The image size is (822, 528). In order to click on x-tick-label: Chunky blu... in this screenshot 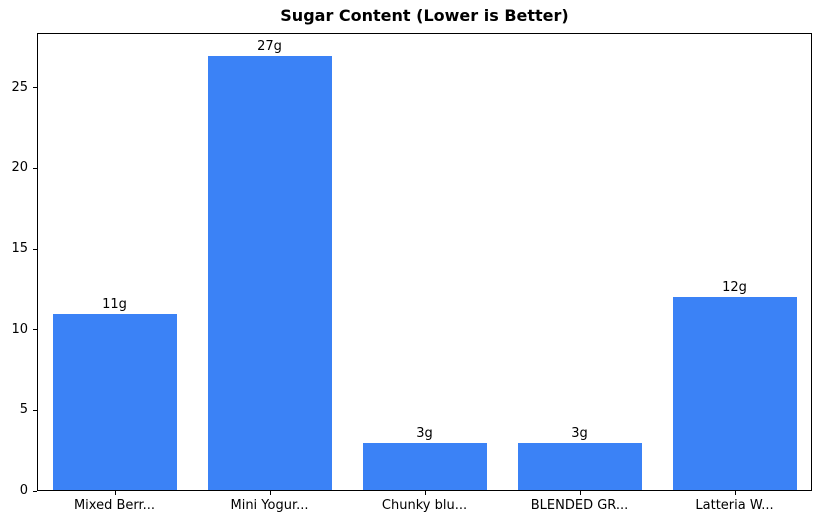, I will do `click(424, 505)`.